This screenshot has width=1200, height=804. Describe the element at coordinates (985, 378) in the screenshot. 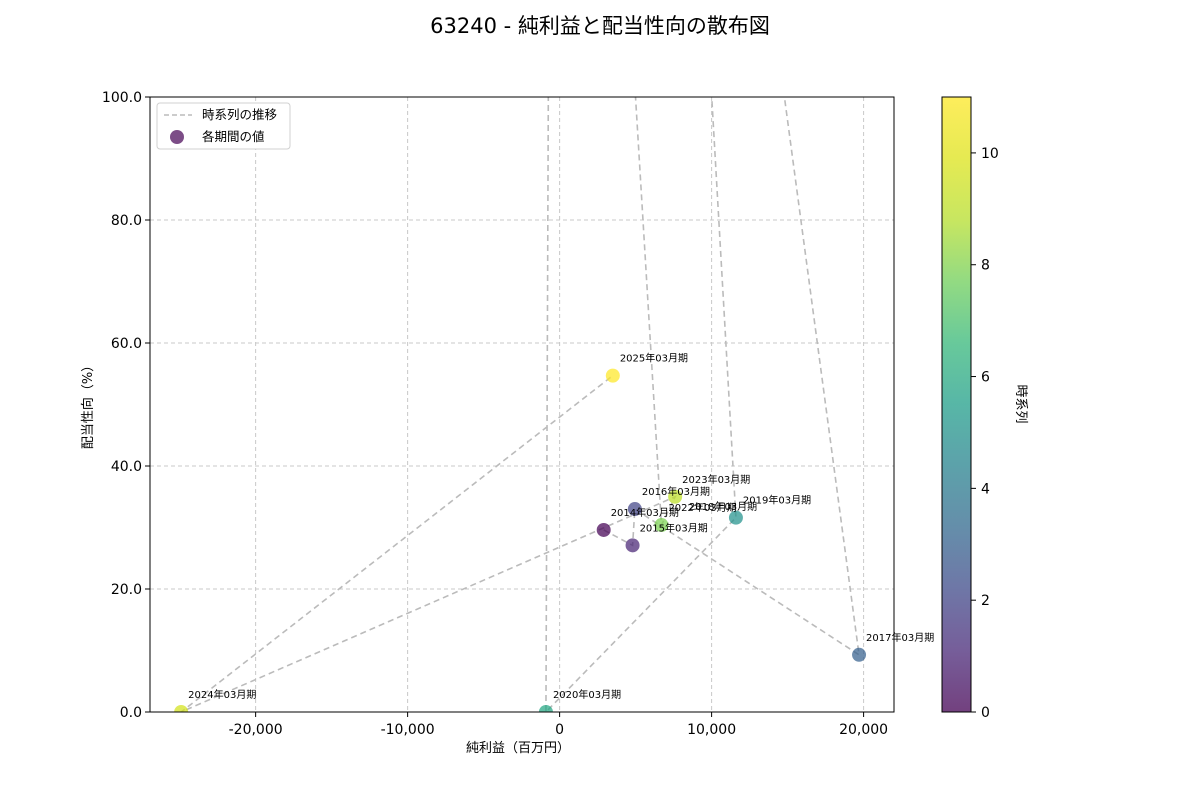

I see `colorbar-tick-label: 6` at that location.